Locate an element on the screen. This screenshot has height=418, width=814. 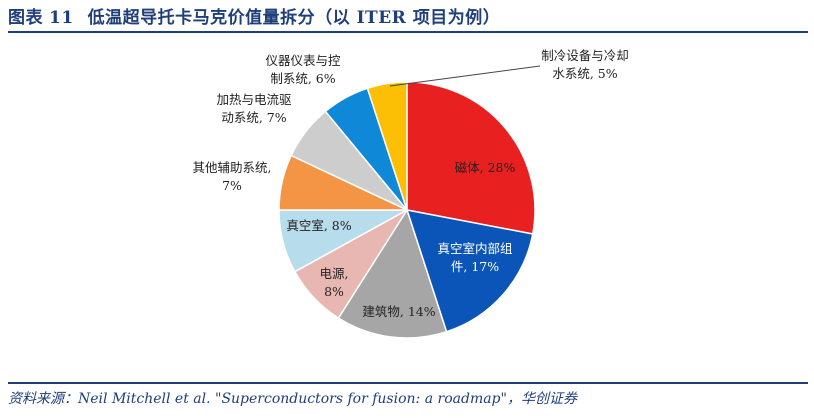
title-rule is located at coordinates (408, 32).